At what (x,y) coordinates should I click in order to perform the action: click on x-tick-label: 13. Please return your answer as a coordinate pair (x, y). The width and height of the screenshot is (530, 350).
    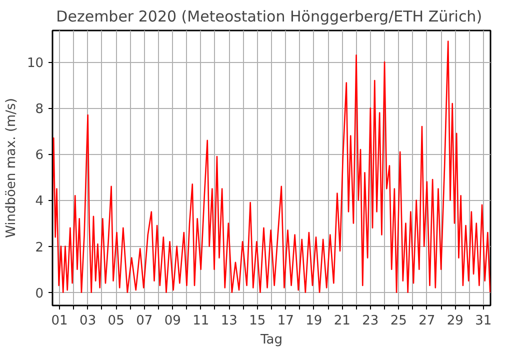
    Looking at the image, I should click on (229, 321).